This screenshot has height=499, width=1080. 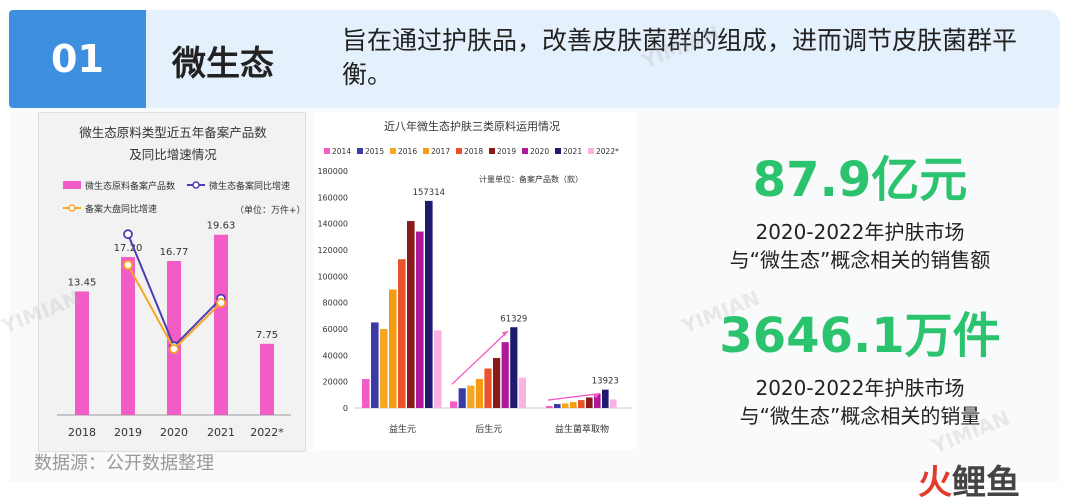 What do you see at coordinates (506, 151) in the screenshot?
I see `legend-label: 2019` at bounding box center [506, 151].